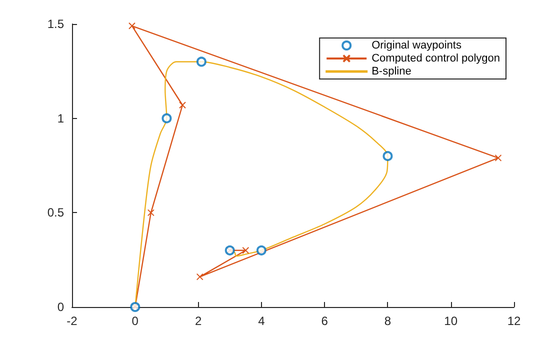  I want to click on x-tick-label: 0, so click(135, 321).